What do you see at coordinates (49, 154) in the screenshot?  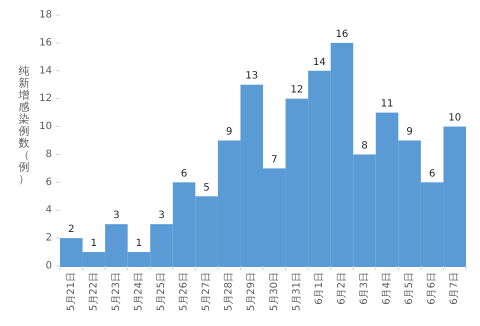 I see `y-tick-label: 8` at bounding box center [49, 154].